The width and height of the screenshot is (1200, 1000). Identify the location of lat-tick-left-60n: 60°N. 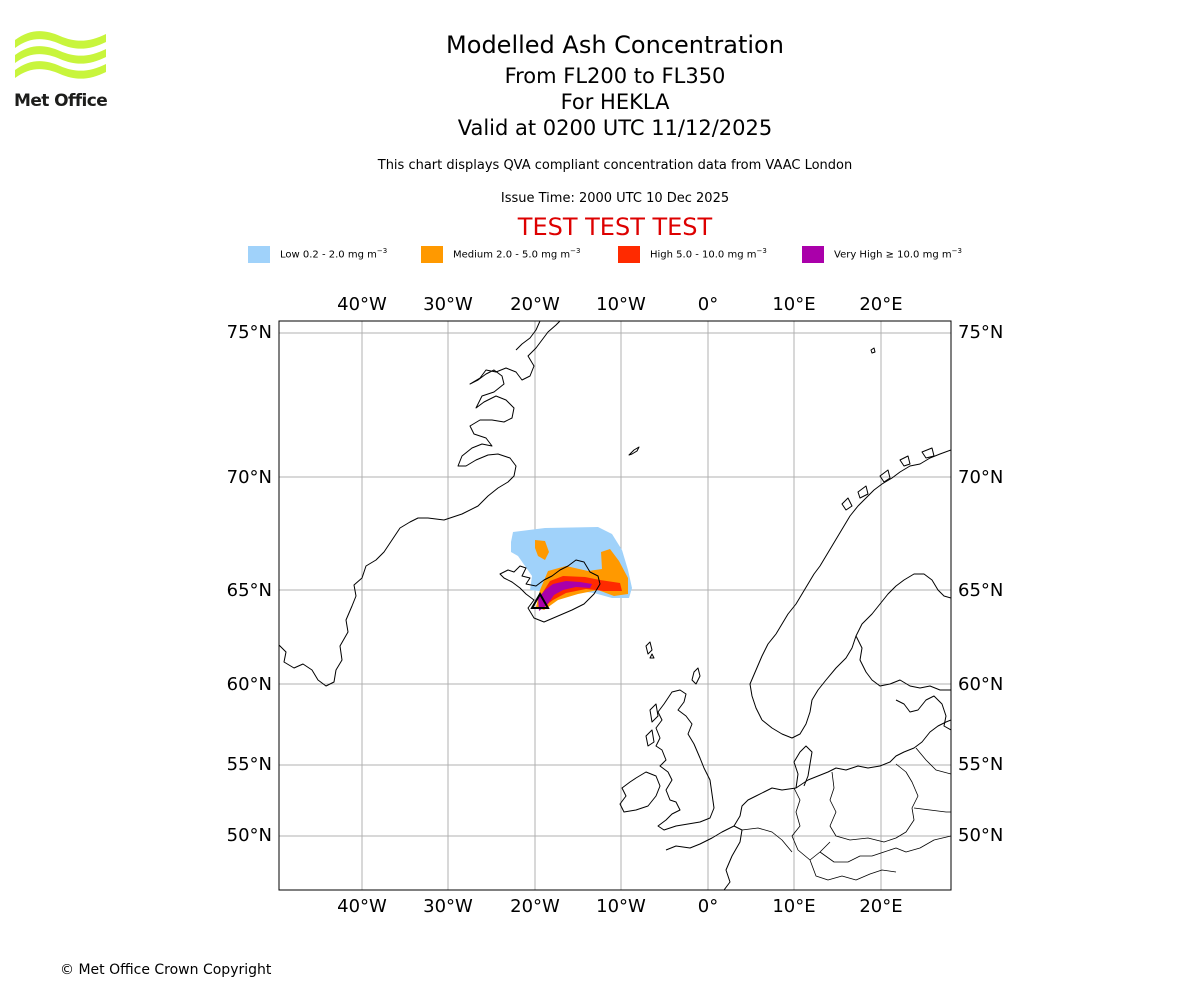
(249, 684).